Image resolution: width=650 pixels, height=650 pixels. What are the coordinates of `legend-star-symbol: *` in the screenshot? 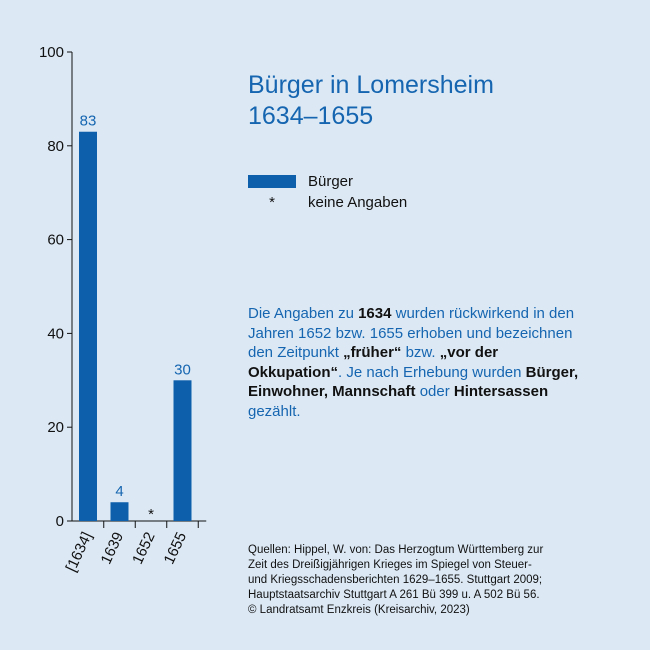 It's located at (272, 202).